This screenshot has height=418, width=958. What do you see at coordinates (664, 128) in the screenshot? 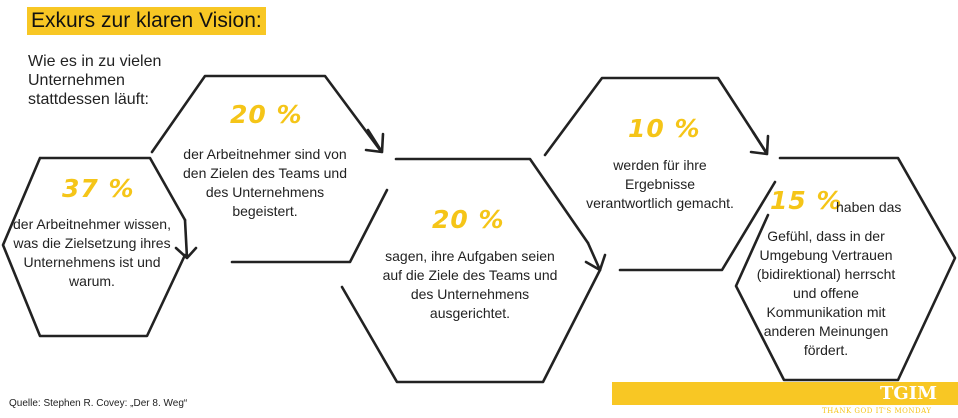
I see `stat-4-percent: 10 %` at bounding box center [664, 128].